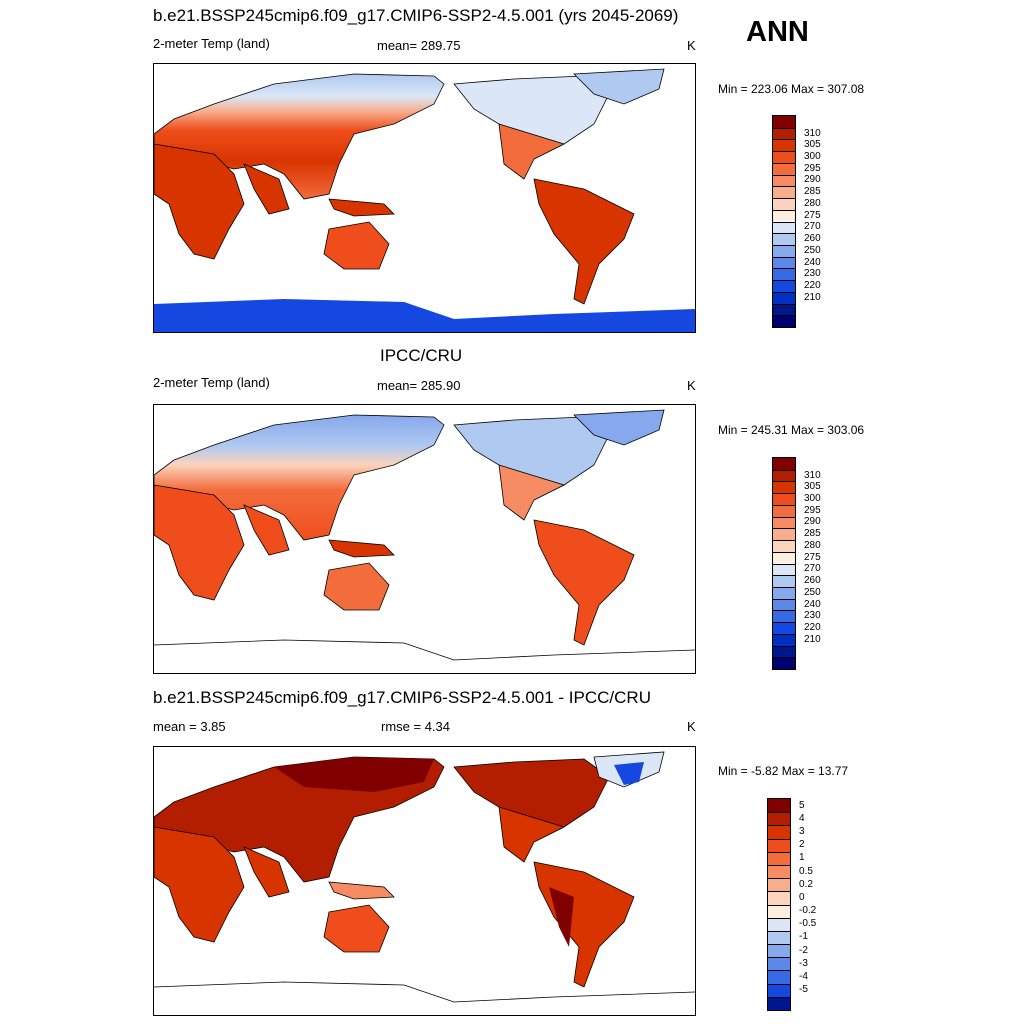 This screenshot has width=1024, height=1024. What do you see at coordinates (211, 43) in the screenshot?
I see `panel-1-variable-label: 2-meter Temp (land)` at bounding box center [211, 43].